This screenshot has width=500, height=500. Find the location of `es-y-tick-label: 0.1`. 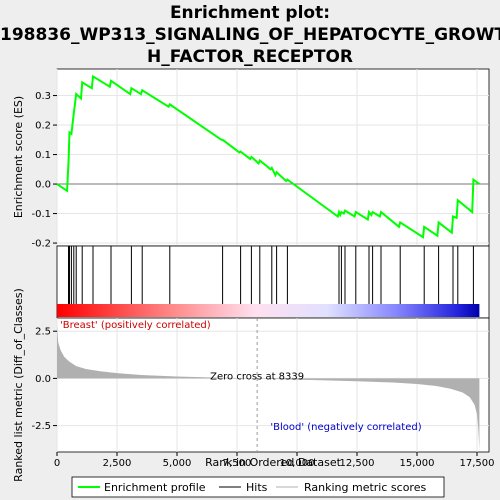

es-y-tick-label: 0.1 is located at coordinates (43, 155).